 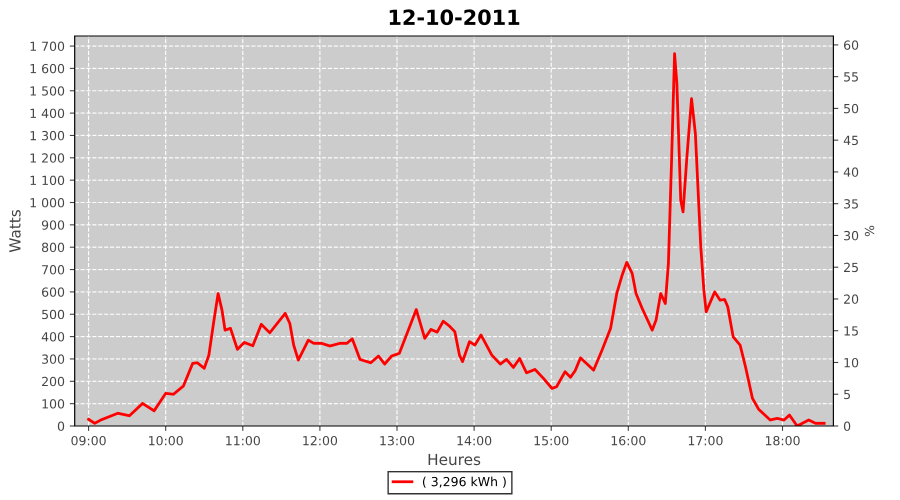 What do you see at coordinates (464, 482) in the screenshot?
I see `legend-label: ( 3,296 kWh )` at bounding box center [464, 482].